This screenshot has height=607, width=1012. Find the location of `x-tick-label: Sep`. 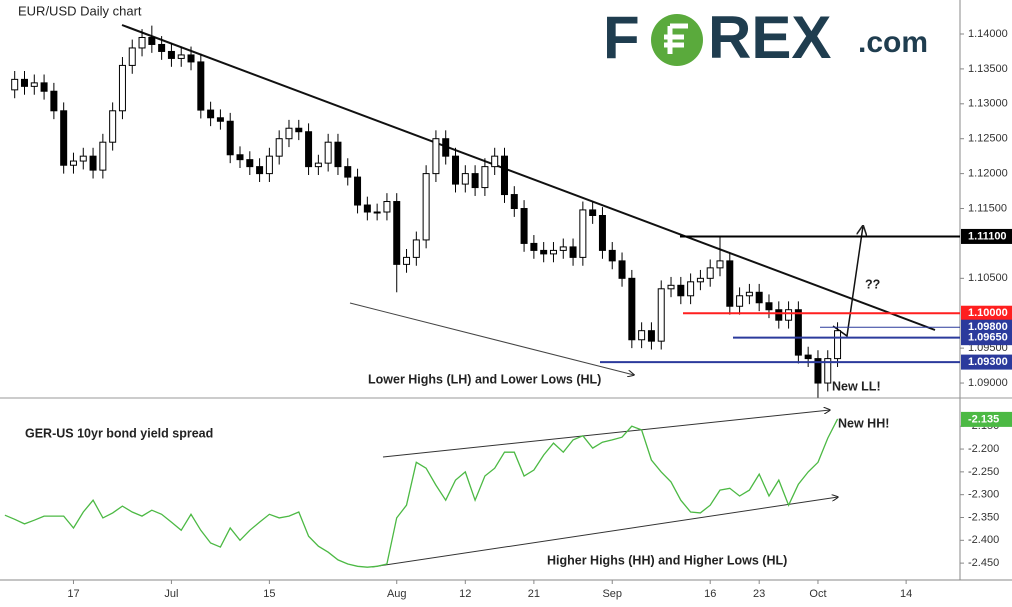

x-tick-label: Sep is located at coordinates (612, 594).